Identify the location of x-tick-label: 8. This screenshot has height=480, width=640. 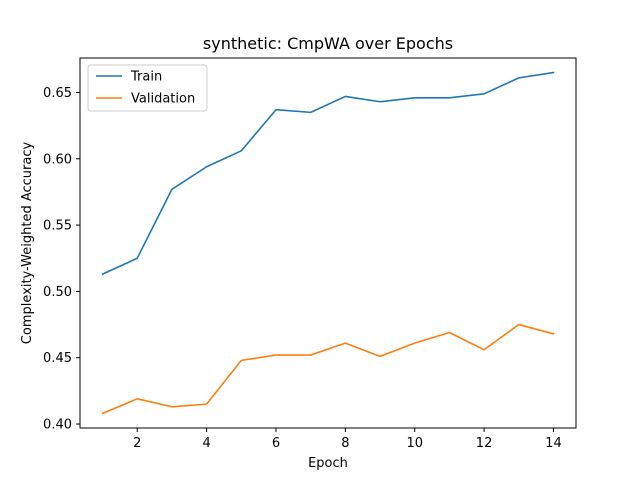
(345, 443).